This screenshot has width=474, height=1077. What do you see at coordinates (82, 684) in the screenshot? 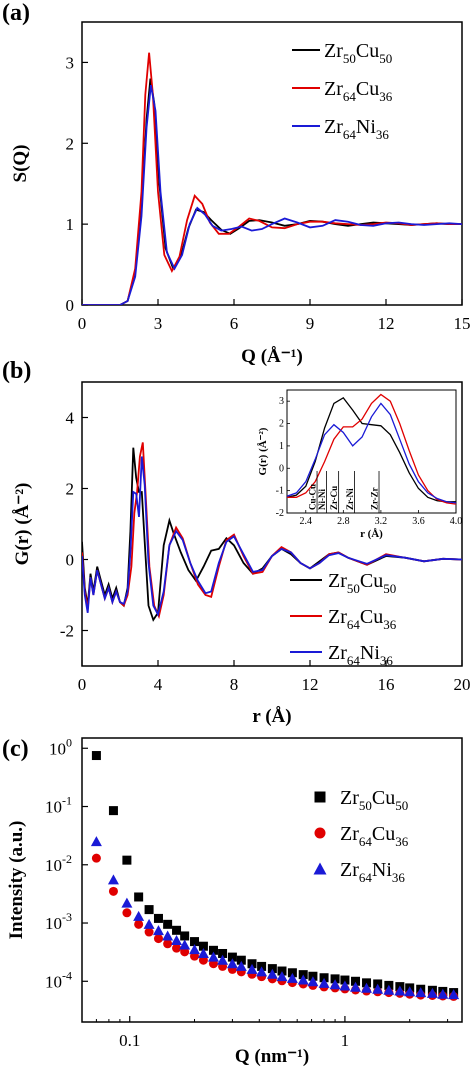
I see `x-tick-label-b: 0` at bounding box center [82, 684].